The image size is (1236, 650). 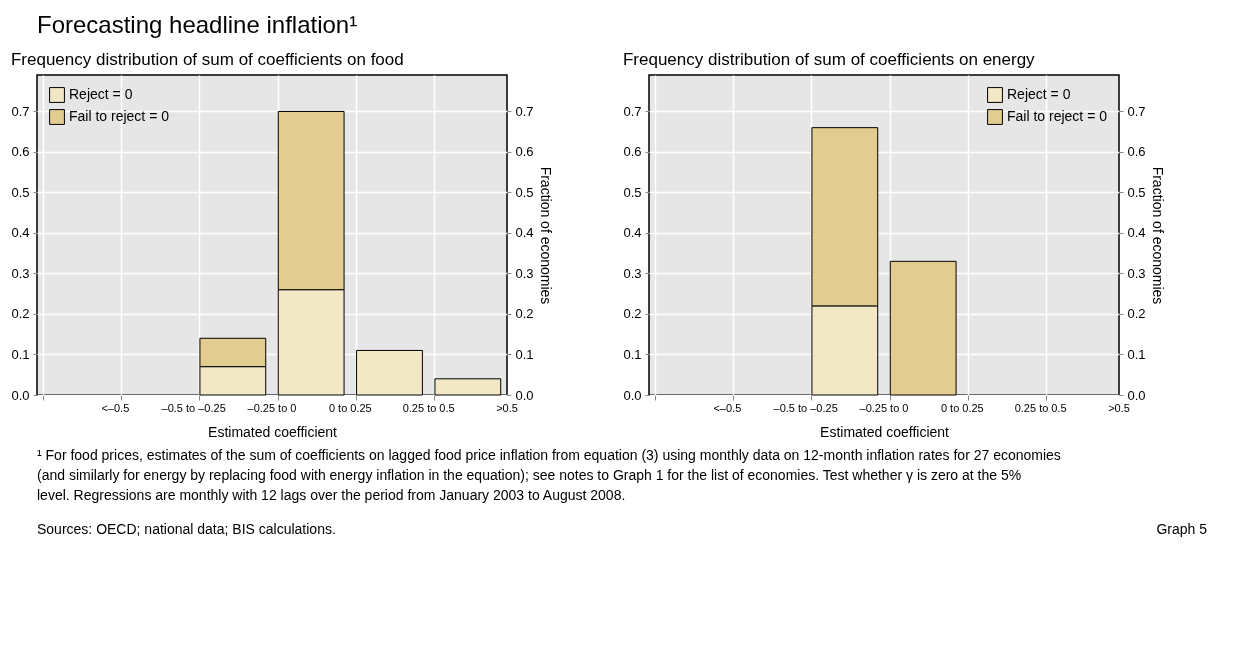 What do you see at coordinates (829, 59) in the screenshot?
I see `chart-subtitle: Frequency distribution of sum of coefficients on energy` at bounding box center [829, 59].